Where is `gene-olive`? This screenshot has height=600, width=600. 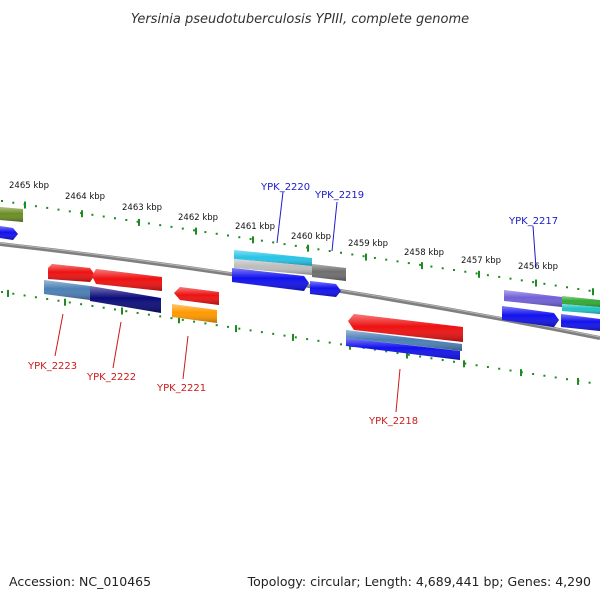 gene-olive is located at coordinates (11, 214).